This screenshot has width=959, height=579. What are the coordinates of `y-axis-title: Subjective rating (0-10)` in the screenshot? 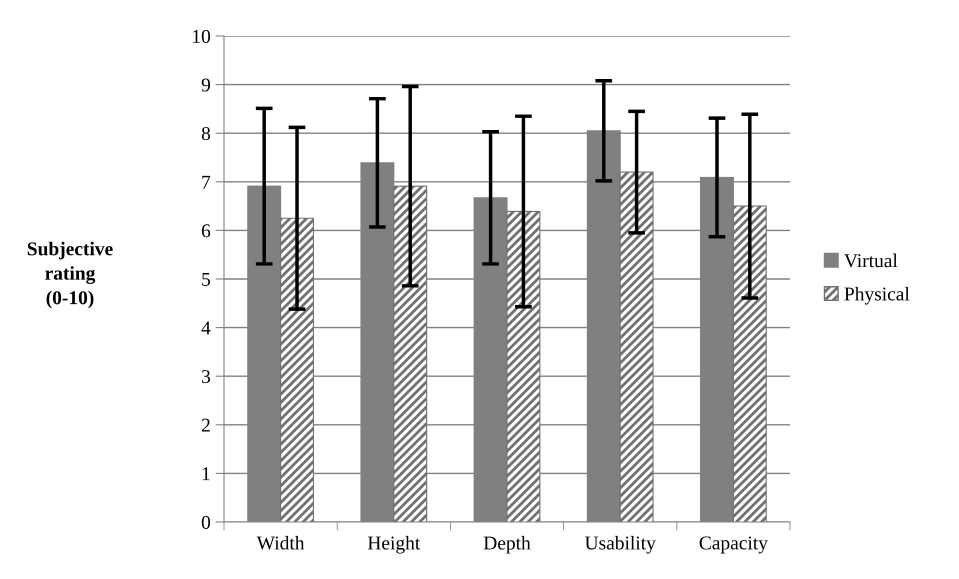 It's located at (70, 275).